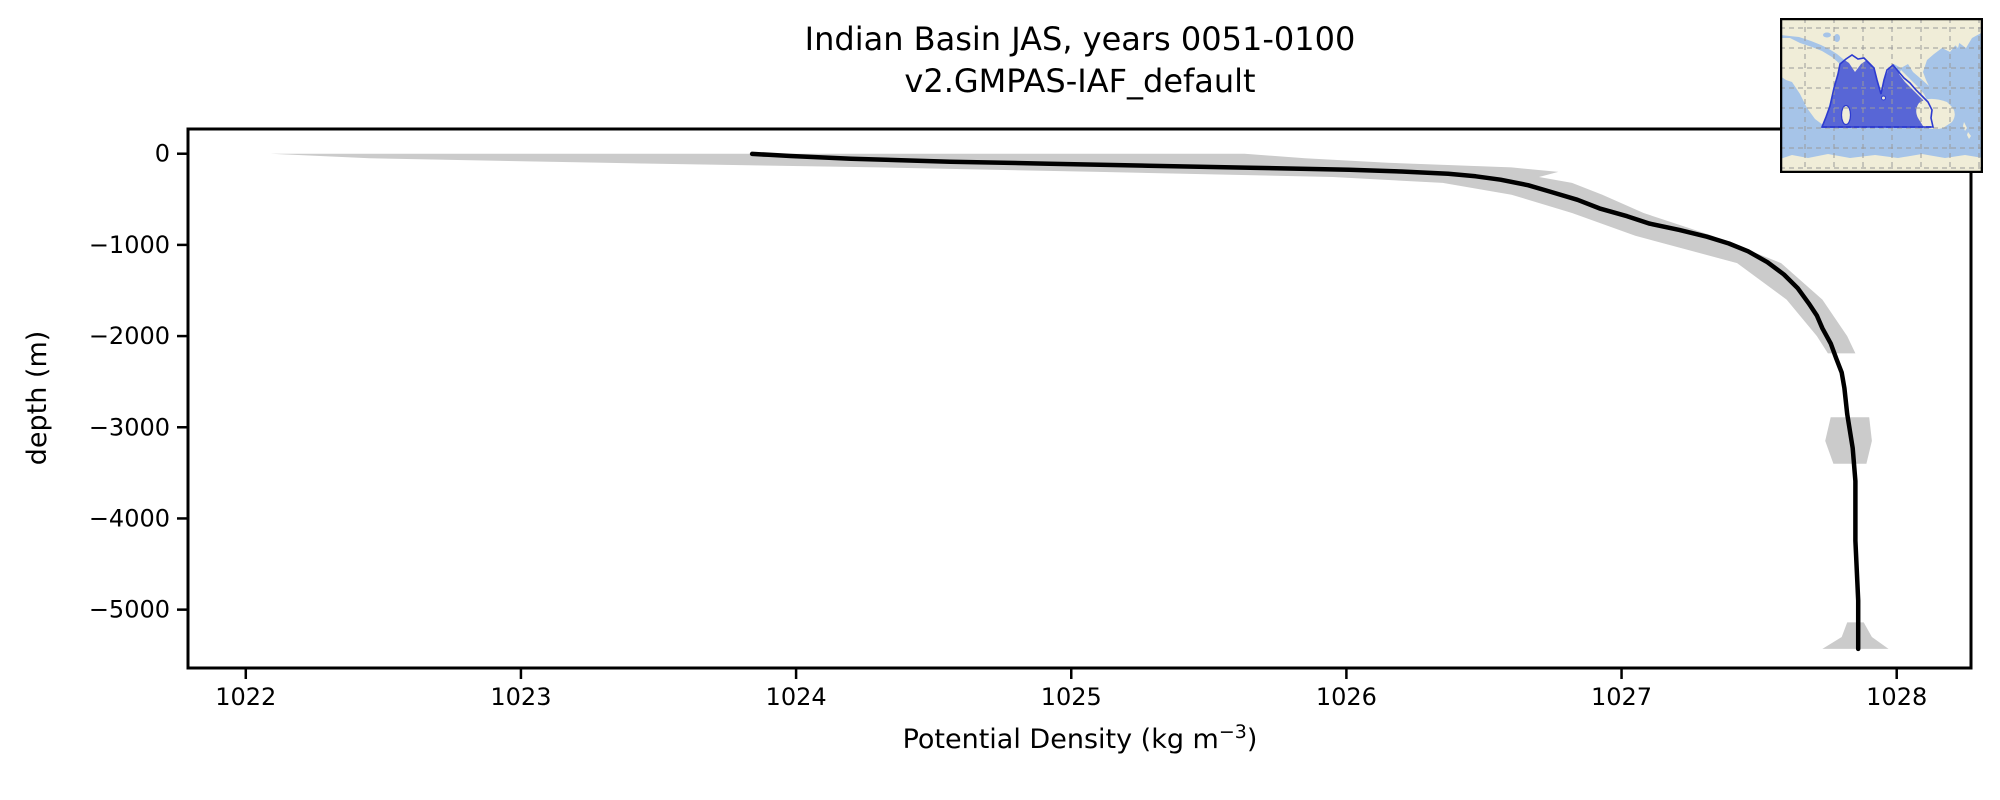 This screenshot has width=2000, height=800. I want to click on x-tick-label: 1022, so click(245, 697).